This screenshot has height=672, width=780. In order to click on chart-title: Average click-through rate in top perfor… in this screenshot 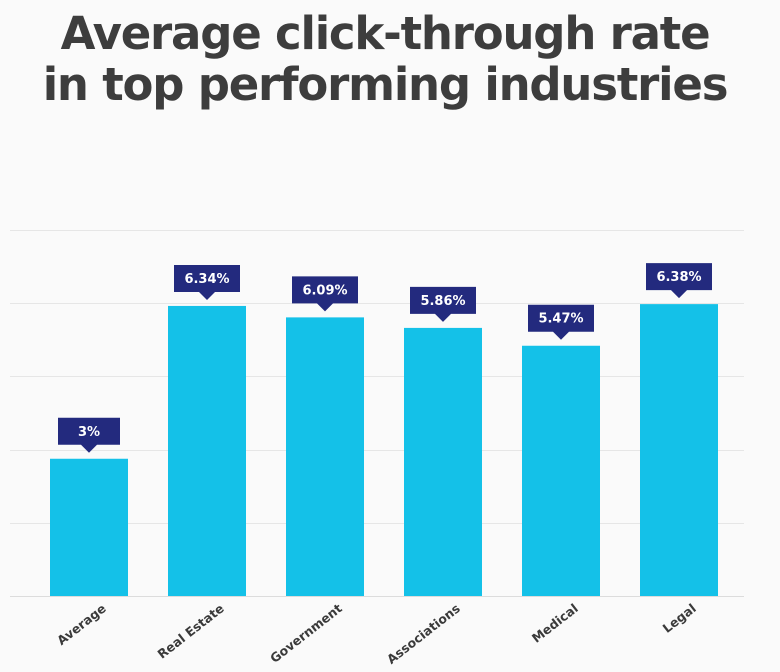, I will do `click(385, 59)`.